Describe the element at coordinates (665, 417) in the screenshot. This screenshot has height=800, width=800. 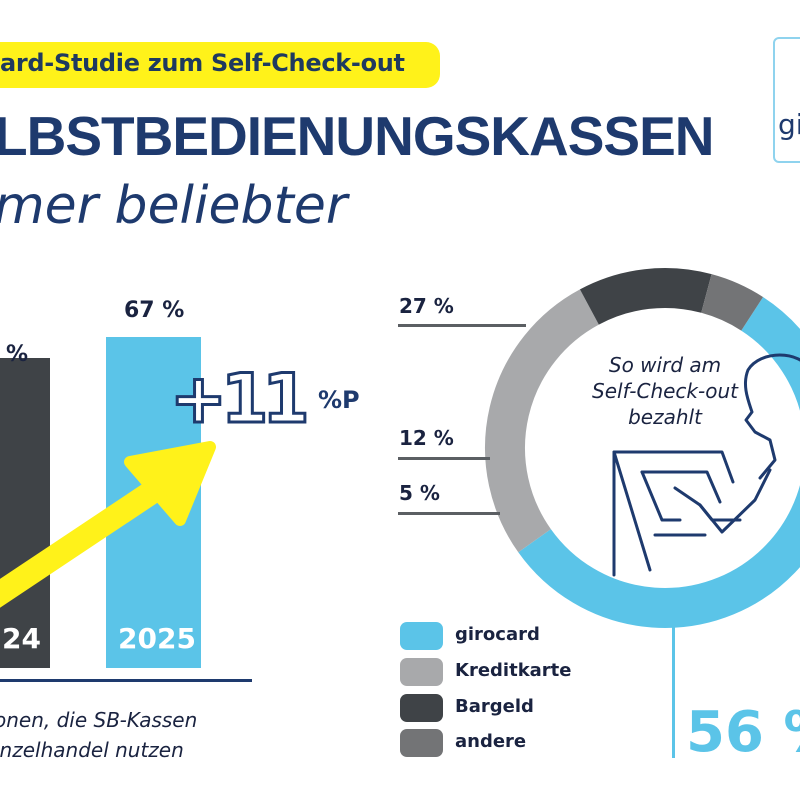
I see `center-line-3: bezahlt` at that location.